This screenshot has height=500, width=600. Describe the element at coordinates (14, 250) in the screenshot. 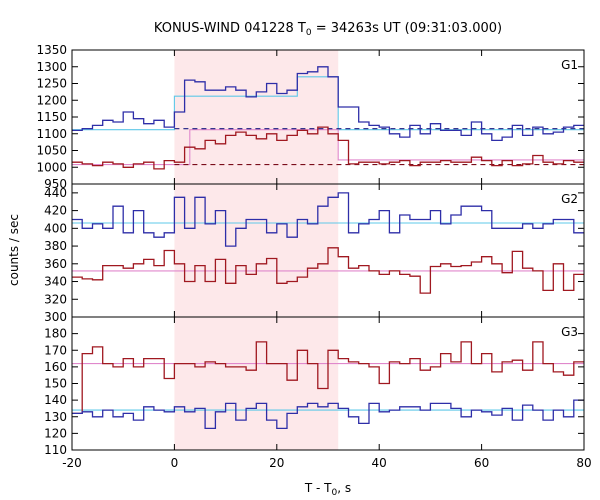

I see `y-axis-label: counts / sec` at that location.